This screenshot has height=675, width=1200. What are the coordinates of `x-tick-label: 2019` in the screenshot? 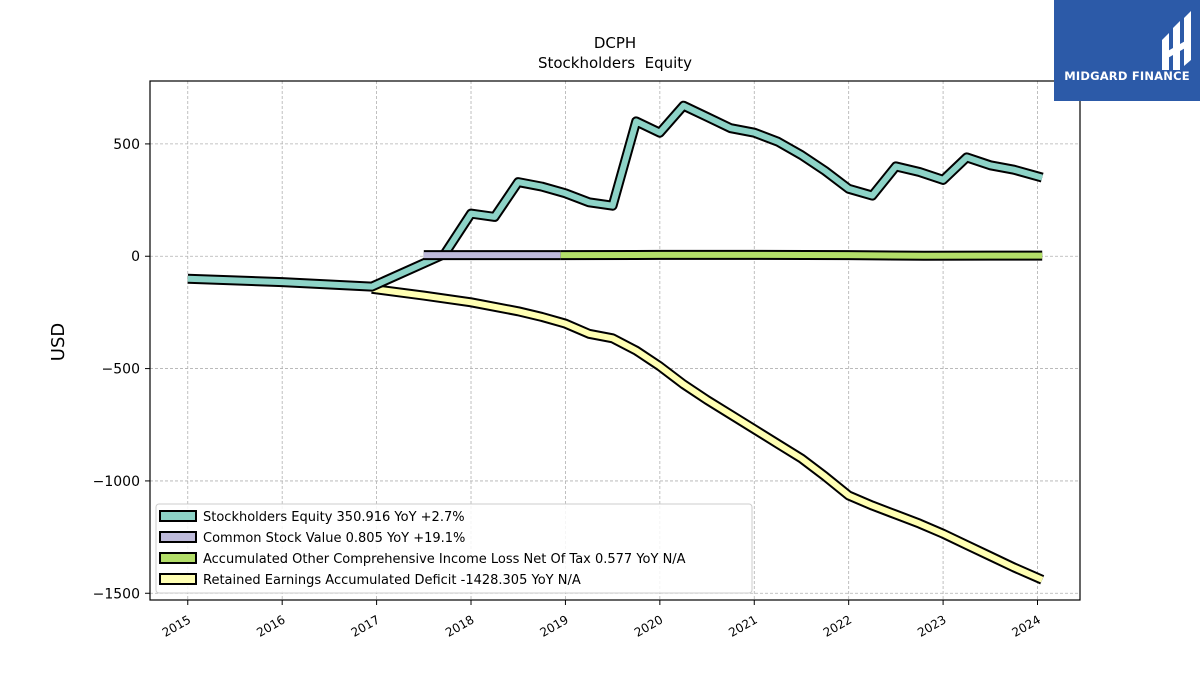 It's located at (553, 625).